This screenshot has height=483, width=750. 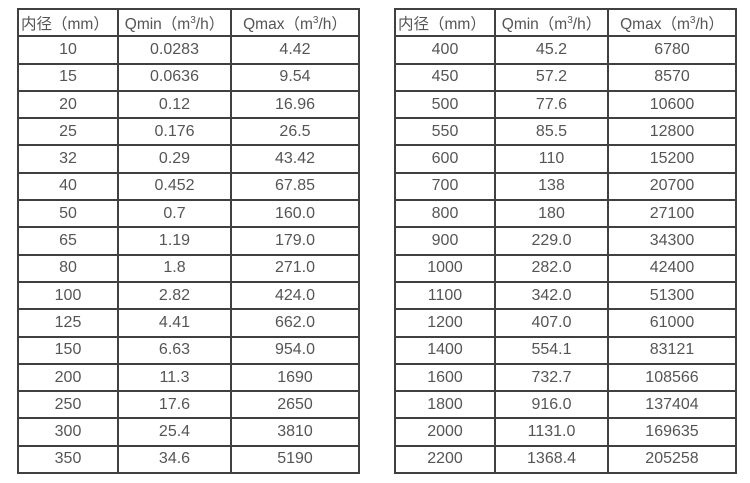 What do you see at coordinates (445, 50) in the screenshot?
I see `data-cell: 400` at bounding box center [445, 50].